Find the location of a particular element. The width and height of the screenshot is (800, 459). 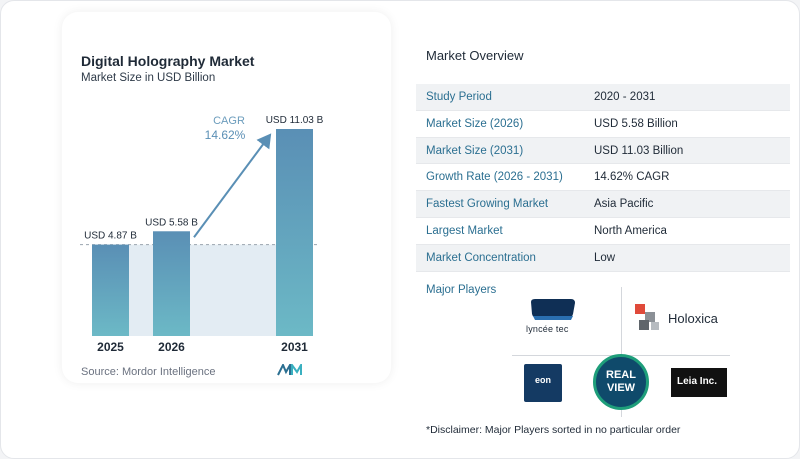

overview-label: Largest Market is located at coordinates (464, 230).